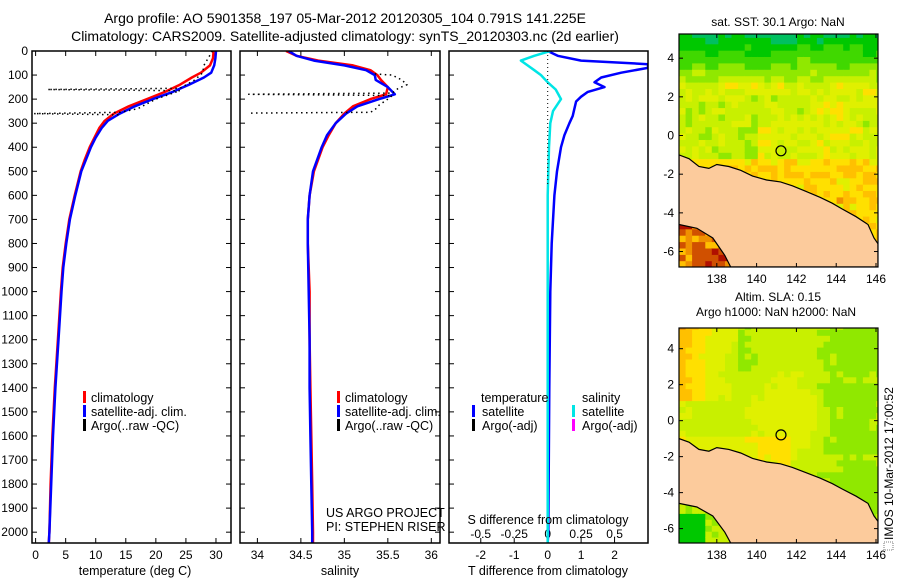 This screenshot has width=900, height=580. What do you see at coordinates (717, 555) in the screenshot?
I see `lon-tick-label: 138` at bounding box center [717, 555].